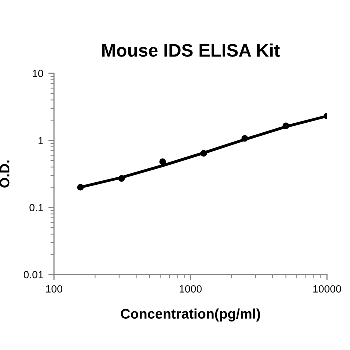 This screenshot has width=350, height=350. What do you see at coordinates (38, 74) in the screenshot?
I see `y-tick-label: 10` at bounding box center [38, 74].